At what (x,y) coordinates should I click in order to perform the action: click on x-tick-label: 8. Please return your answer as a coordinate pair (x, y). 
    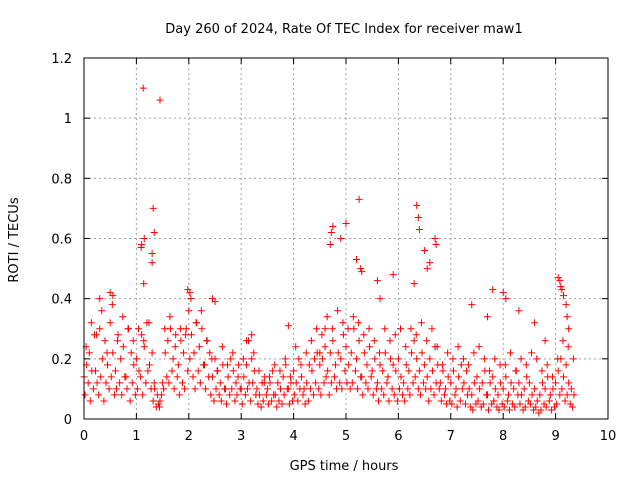
    Looking at the image, I should click on (503, 436).